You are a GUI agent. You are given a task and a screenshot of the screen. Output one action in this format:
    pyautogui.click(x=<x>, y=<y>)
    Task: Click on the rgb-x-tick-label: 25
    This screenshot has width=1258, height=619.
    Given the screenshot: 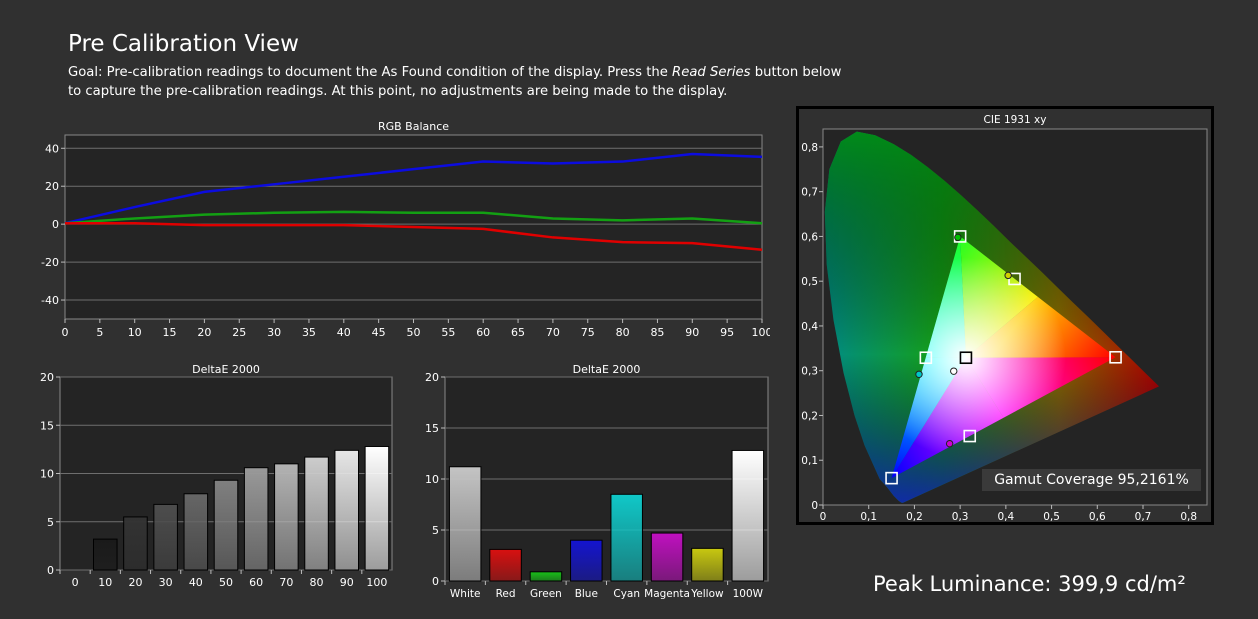 What is the action you would take?
    pyautogui.click(x=239, y=332)
    